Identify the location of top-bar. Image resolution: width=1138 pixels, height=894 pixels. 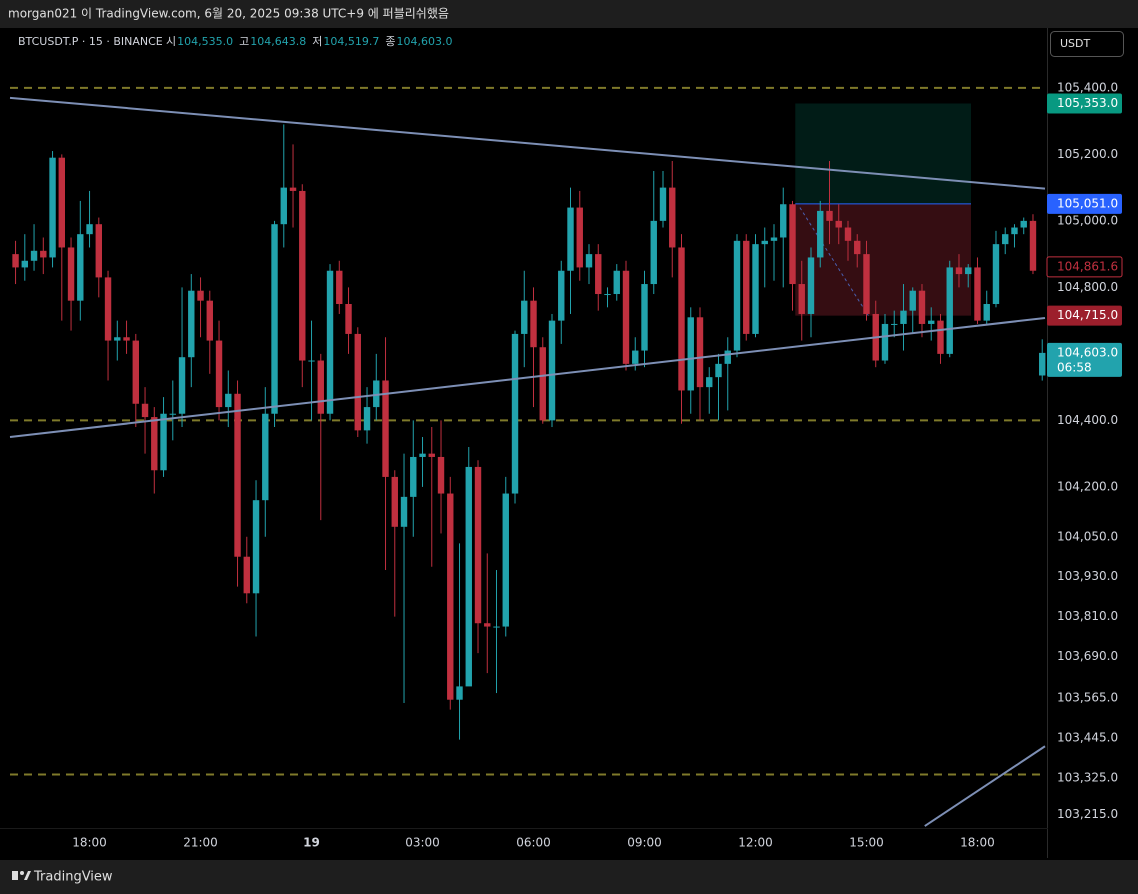
(569, 14).